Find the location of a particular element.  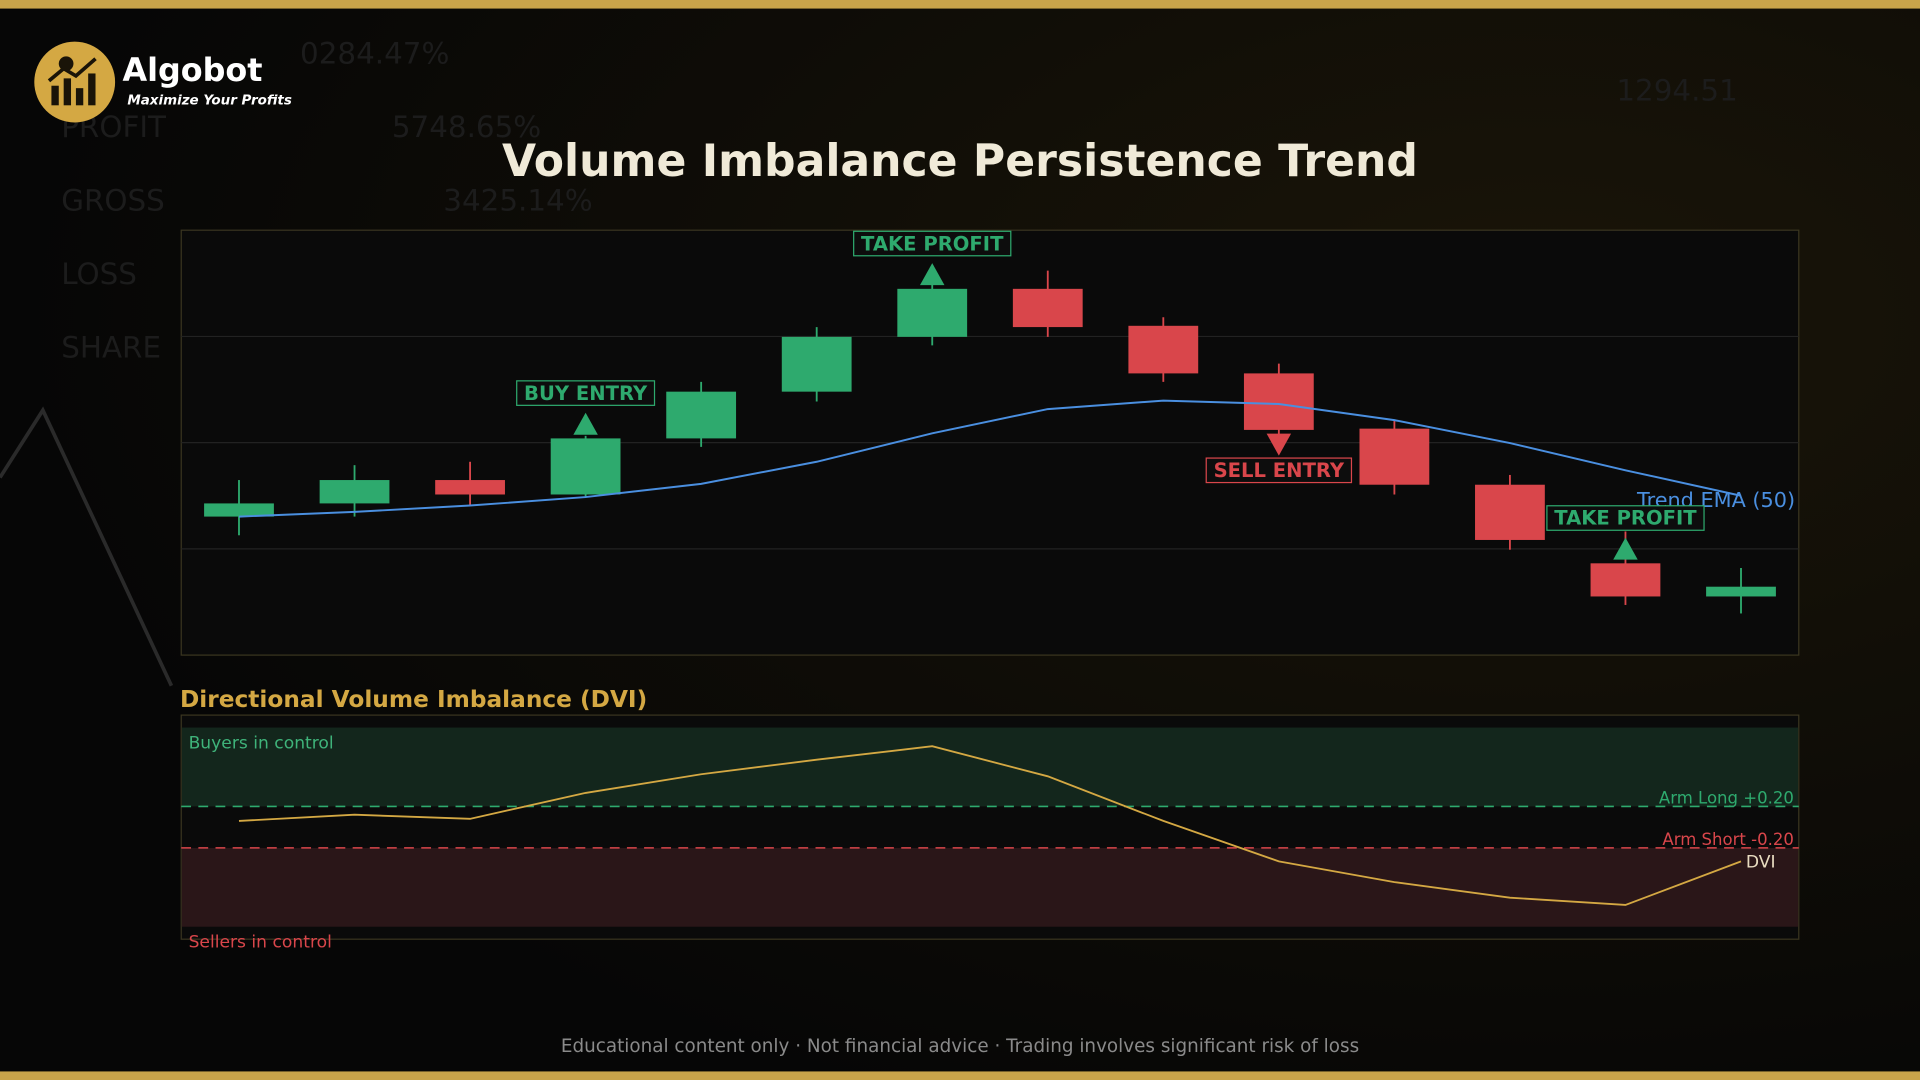

annotation-label: SELL ENTRY is located at coordinates (1279, 470).